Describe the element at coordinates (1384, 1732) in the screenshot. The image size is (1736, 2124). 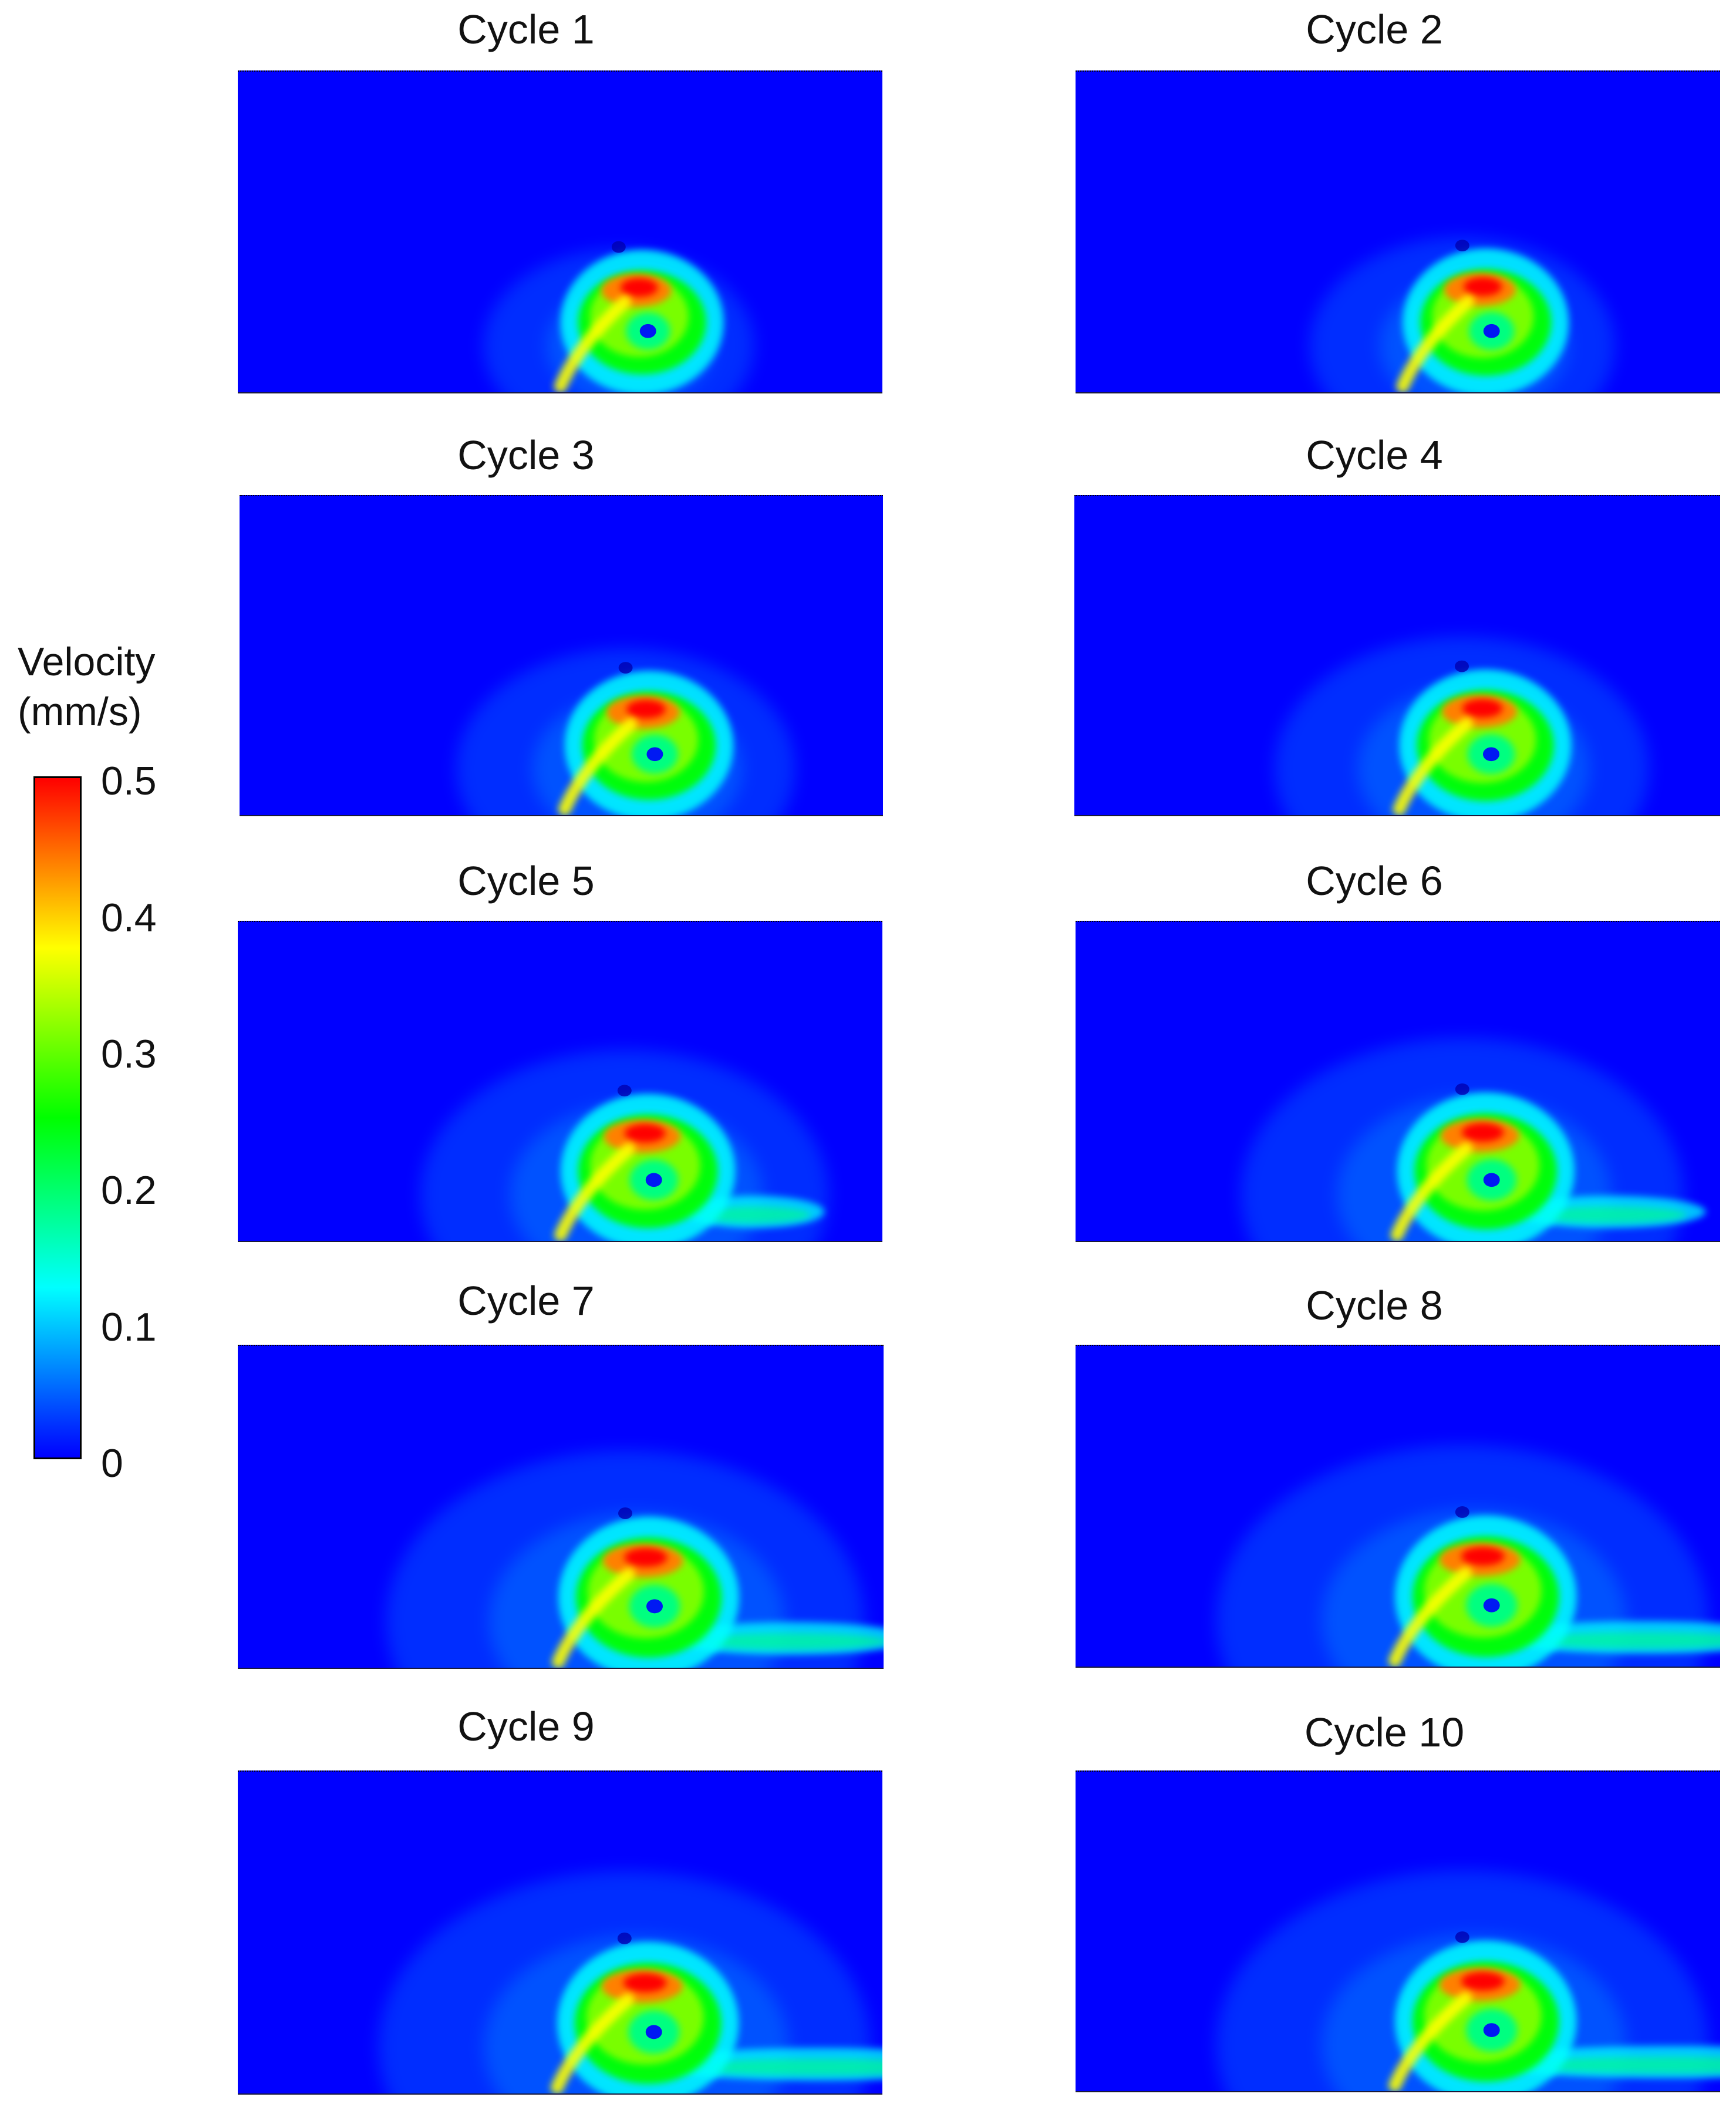
I see `panel-title-cycle-10: Cycle 10` at that location.